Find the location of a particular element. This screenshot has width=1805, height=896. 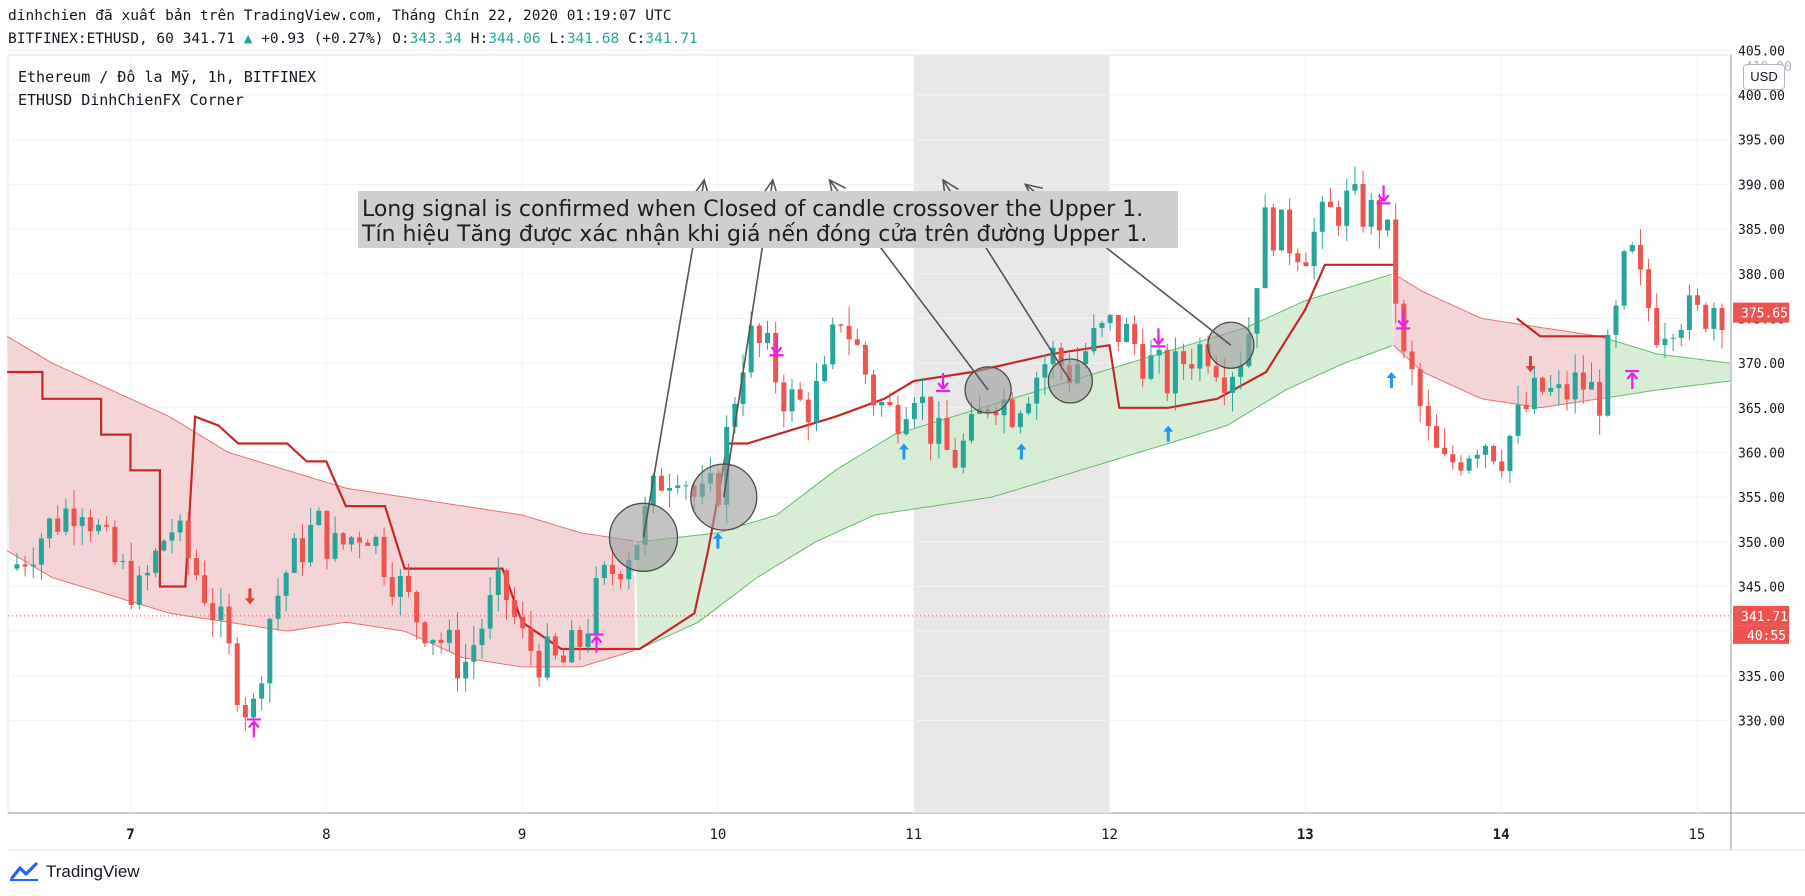

price-tick-label: 400.00 is located at coordinates (1761, 96).